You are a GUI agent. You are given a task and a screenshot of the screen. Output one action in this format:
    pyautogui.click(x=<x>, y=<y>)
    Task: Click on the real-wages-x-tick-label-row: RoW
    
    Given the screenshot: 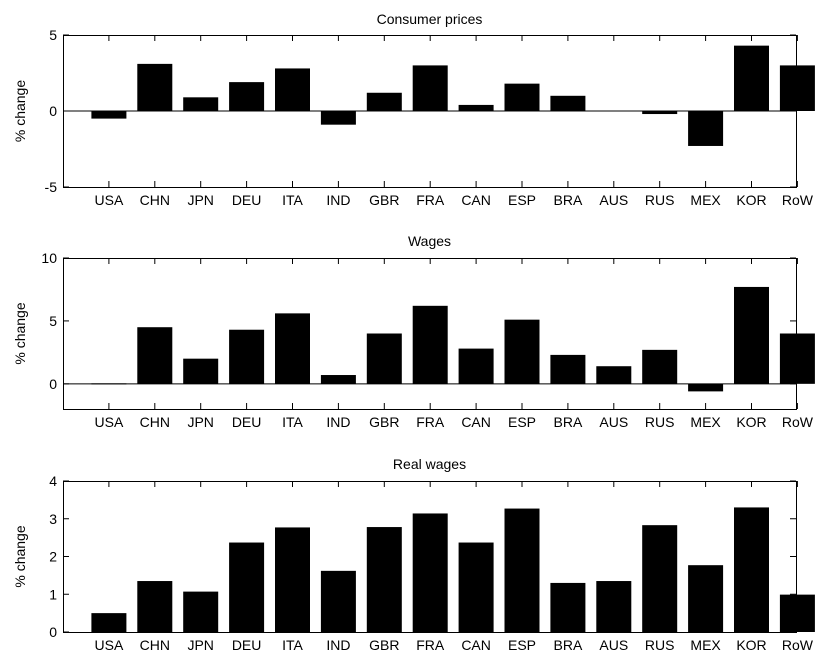 What is the action you would take?
    pyautogui.click(x=798, y=645)
    